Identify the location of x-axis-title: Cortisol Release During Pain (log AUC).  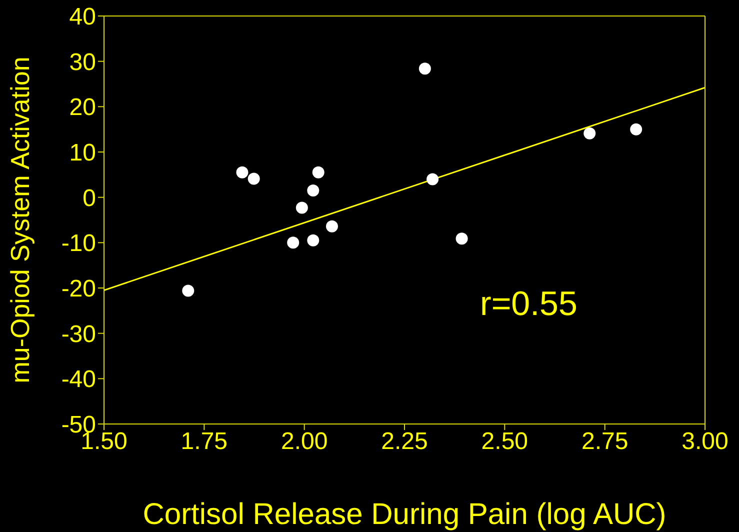
(404, 514).